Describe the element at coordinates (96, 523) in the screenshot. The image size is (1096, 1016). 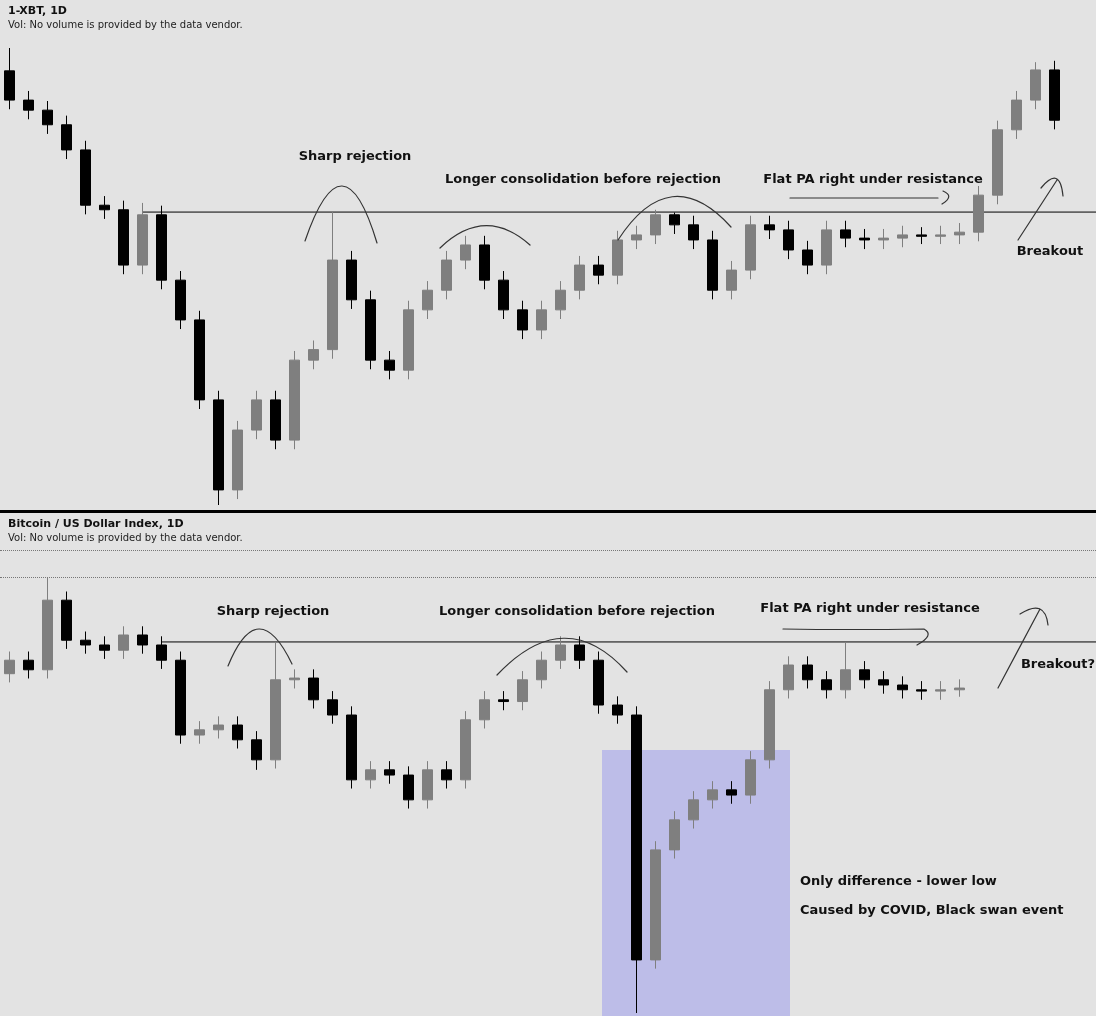
I see `chart-title: Bitcoin / US Dollar Index, 1D` at that location.